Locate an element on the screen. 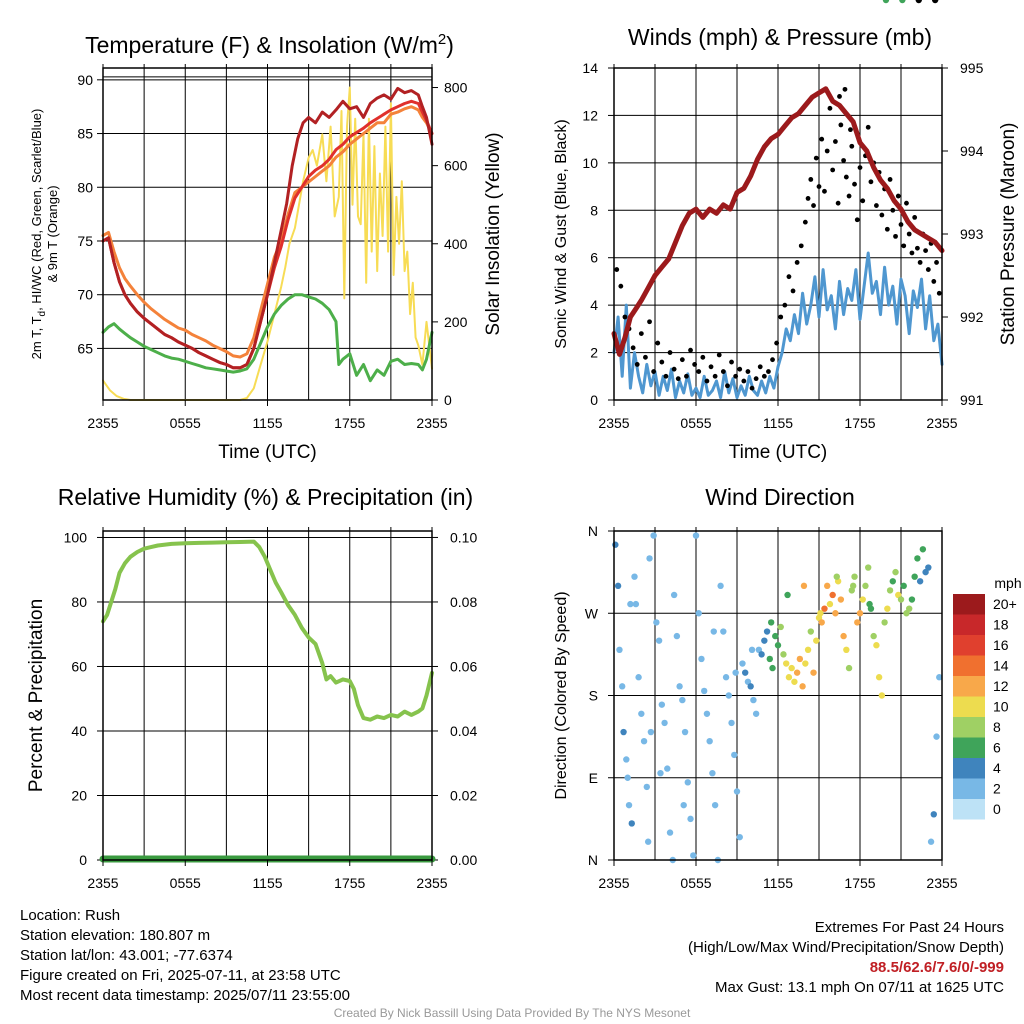  y-axis-label-2: & 9m T (Orange) is located at coordinates (52, 233).